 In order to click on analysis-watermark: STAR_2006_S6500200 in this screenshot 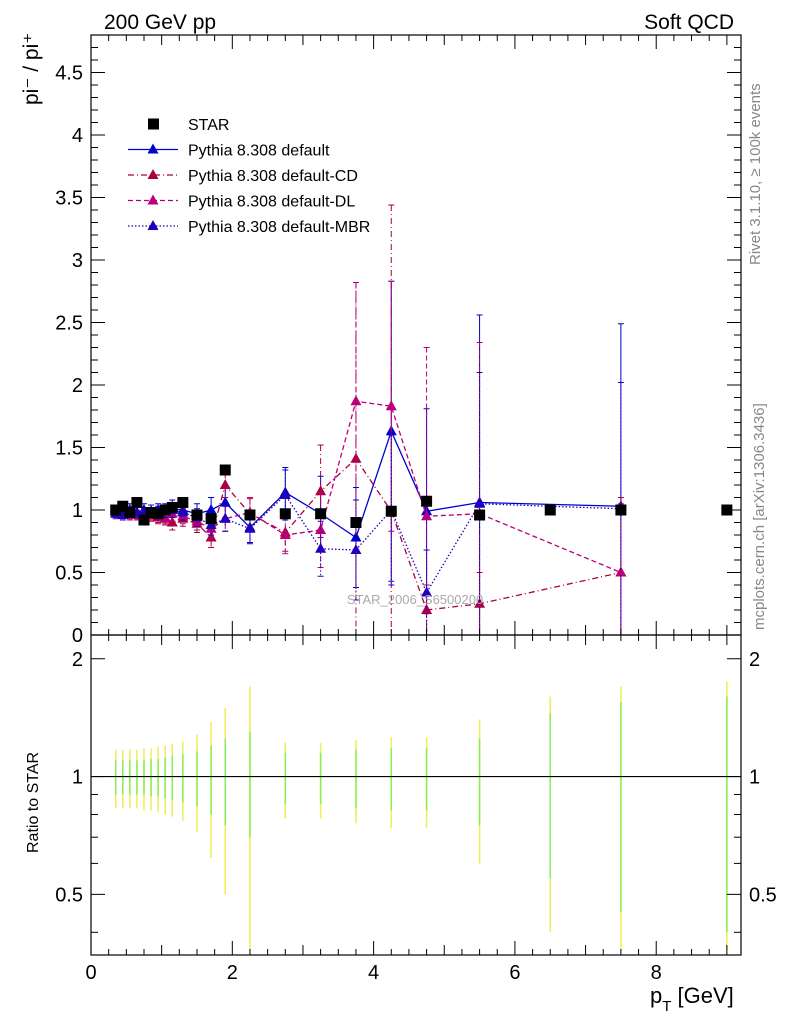, I will do `click(415, 599)`.